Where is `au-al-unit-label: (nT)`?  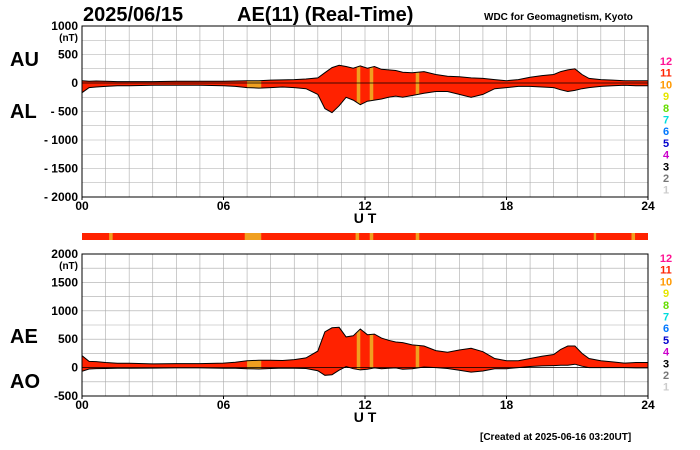
au-al-unit-label: (nT) is located at coordinates (68, 38).